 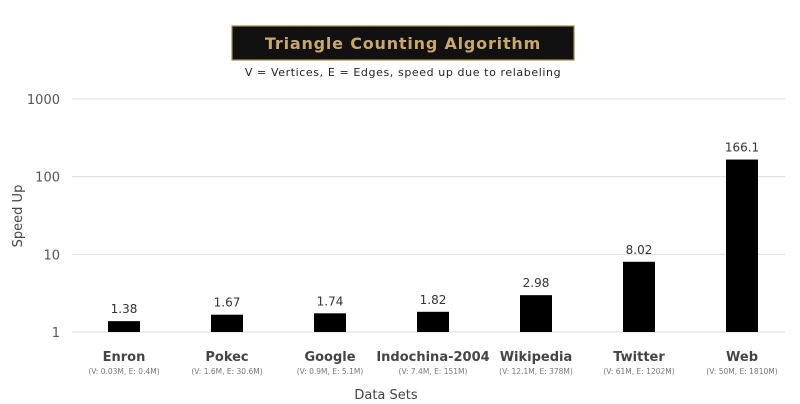 What do you see at coordinates (56, 333) in the screenshot?
I see `y-tick-label: 1` at bounding box center [56, 333].